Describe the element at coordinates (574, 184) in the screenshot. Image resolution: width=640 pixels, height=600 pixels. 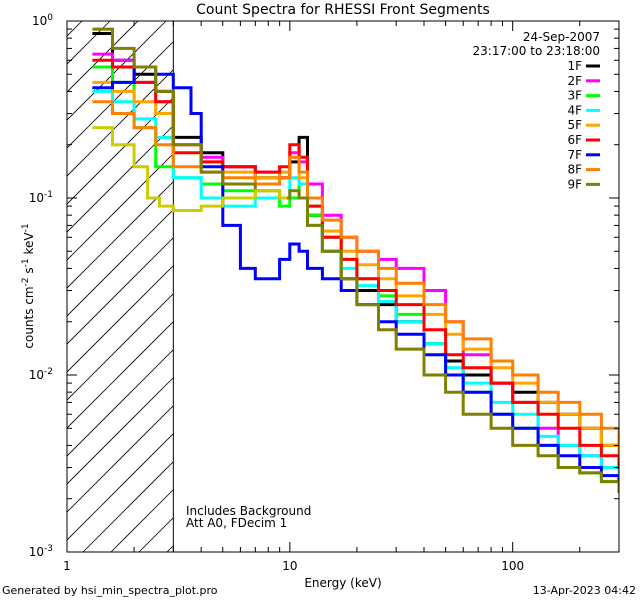
I see `legend-label-9f: 9F` at that location.